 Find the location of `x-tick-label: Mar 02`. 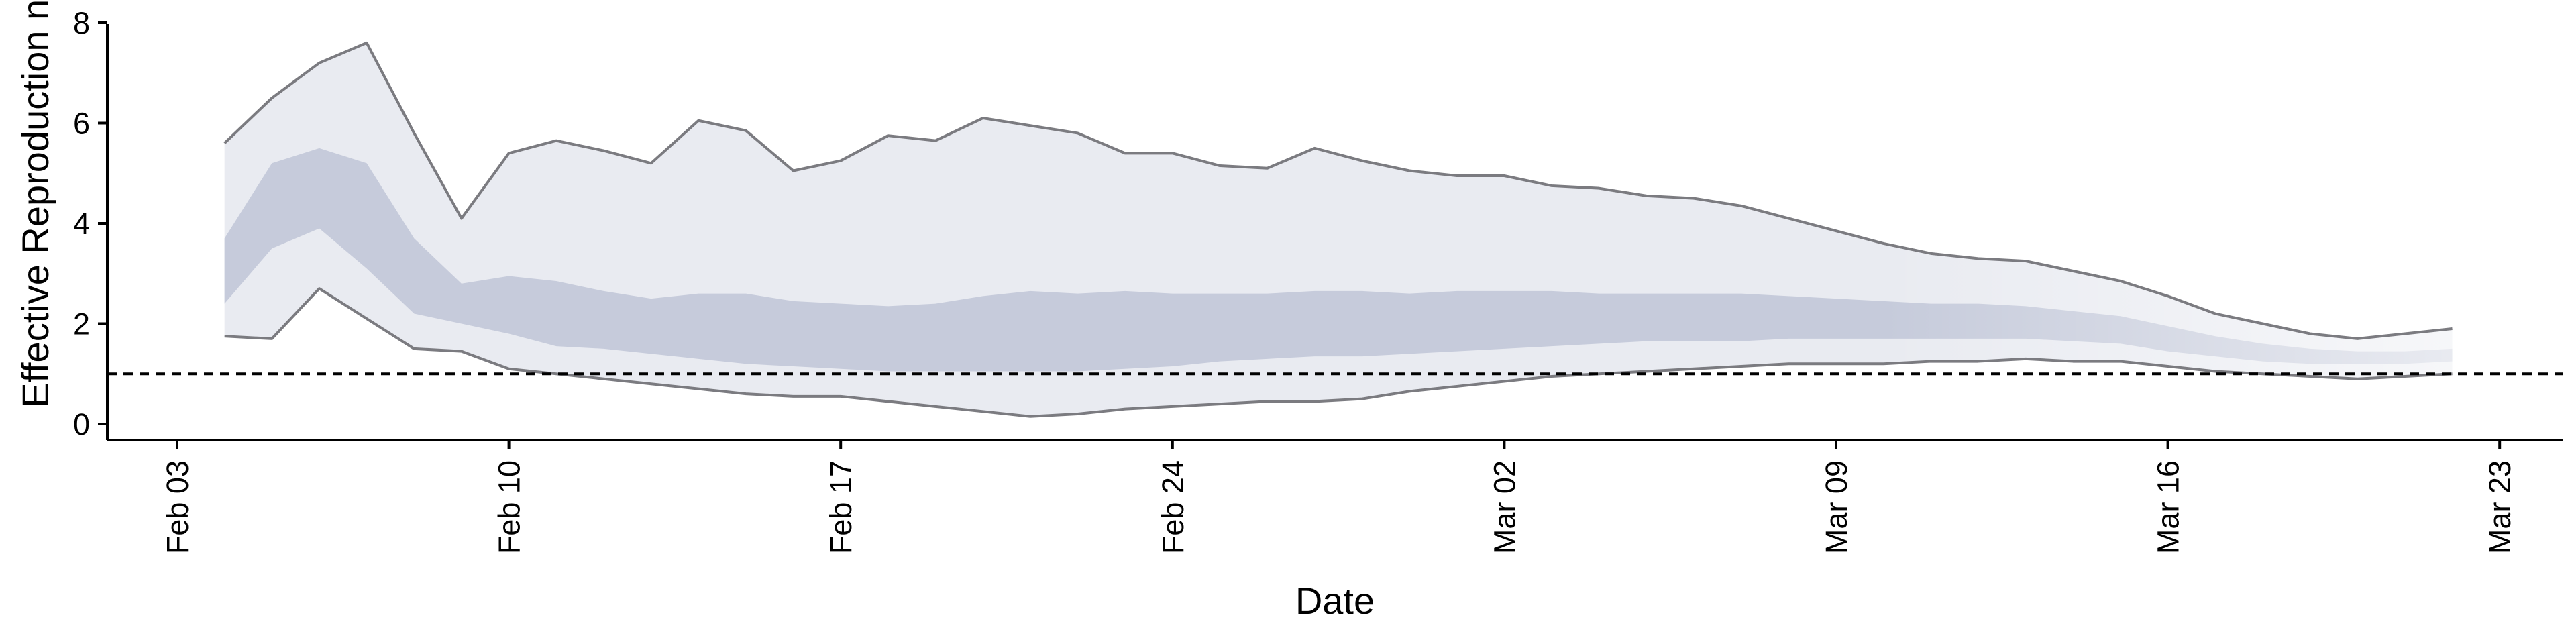

x-tick-label: Mar 02 is located at coordinates (1504, 507).